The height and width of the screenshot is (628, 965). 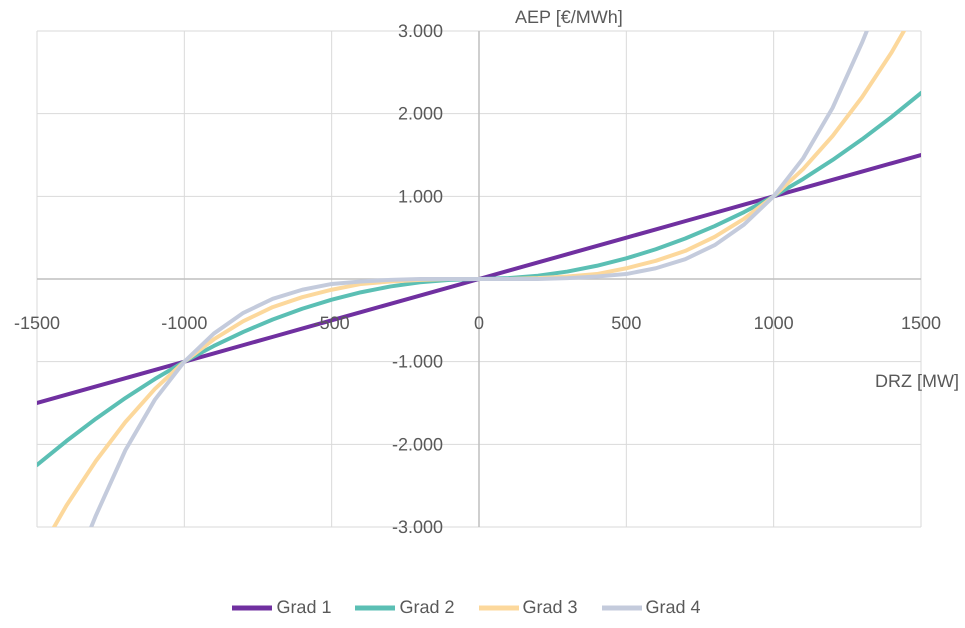 What do you see at coordinates (673, 606) in the screenshot?
I see `legend-label: Grad 4` at bounding box center [673, 606].